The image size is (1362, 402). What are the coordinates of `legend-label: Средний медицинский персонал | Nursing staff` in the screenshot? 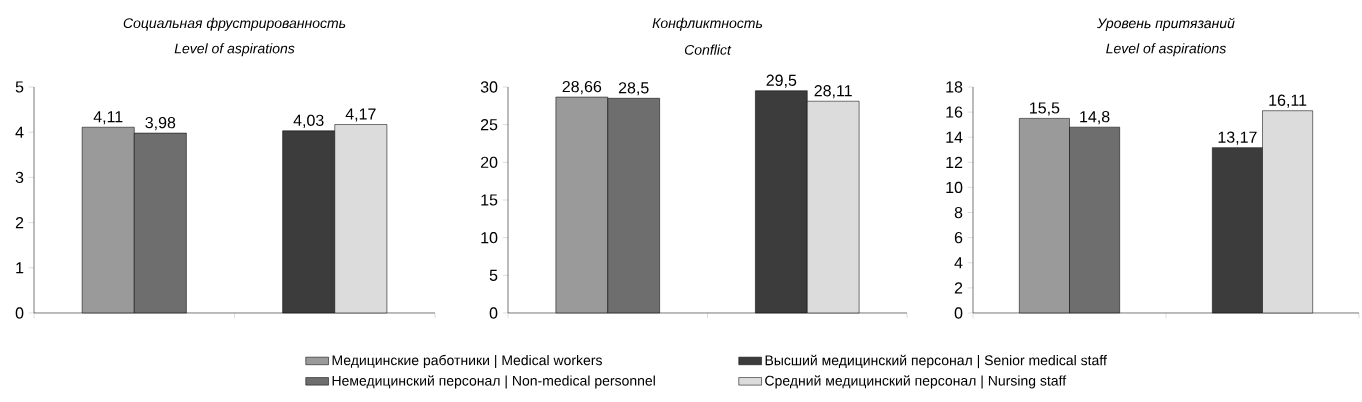 It's located at (916, 382).